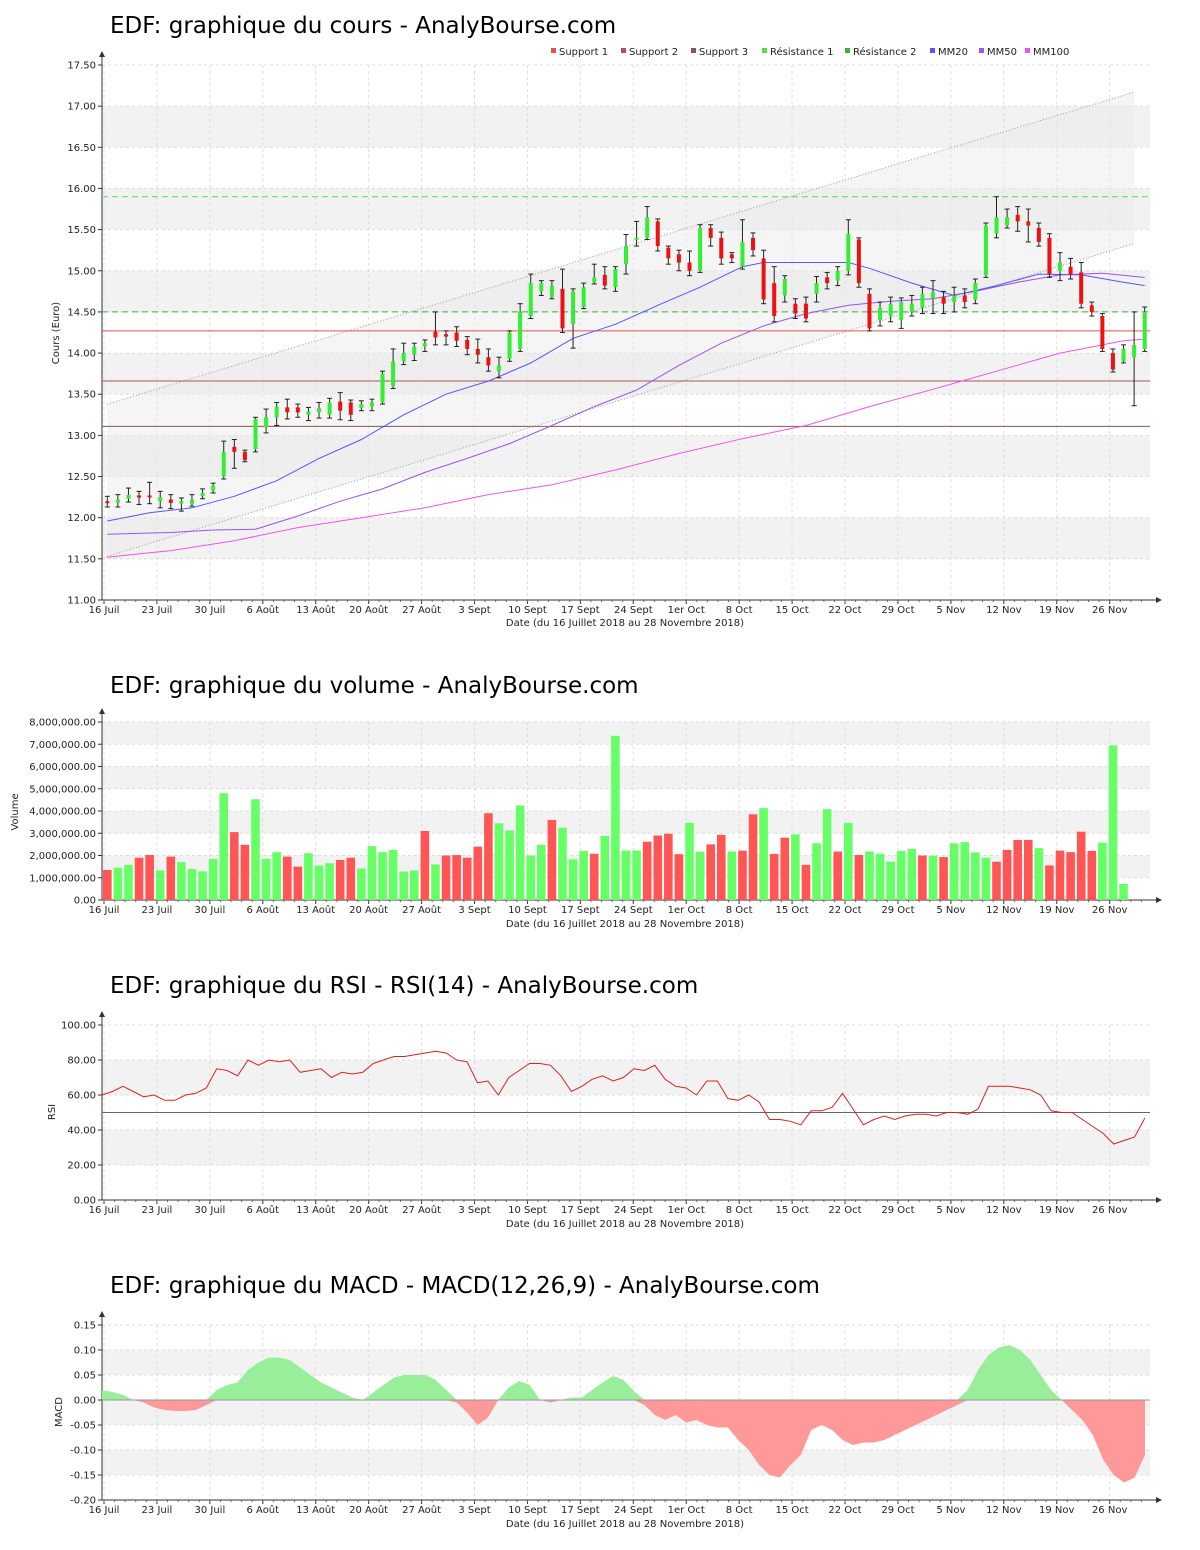 The width and height of the screenshot is (1200, 1550). I want to click on rsi-x-tick-label: 24 Sept, so click(633, 1210).